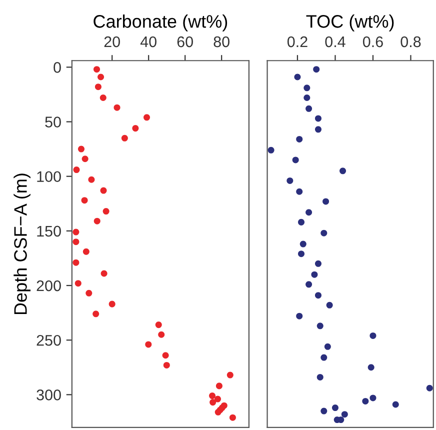 Image resolution: width=436 pixels, height=430 pixels. I want to click on y-tick-label: 50, so click(53, 122).